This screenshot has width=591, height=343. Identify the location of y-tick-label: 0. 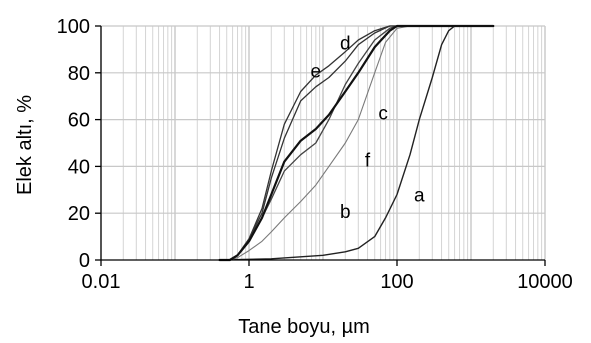
(84, 261).